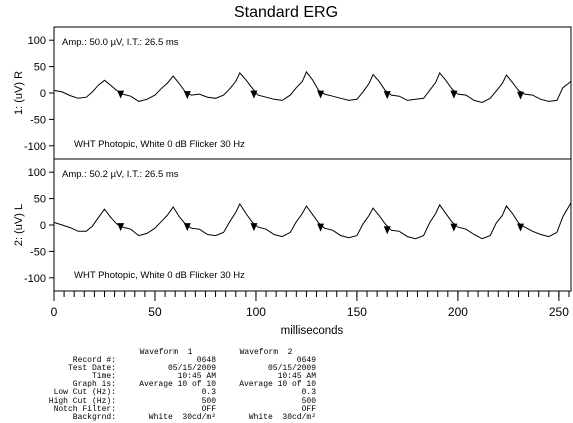 This screenshot has height=423, width=573. Describe the element at coordinates (191, 369) in the screenshot. I see `info-value-1: 05/15/2009` at that location.